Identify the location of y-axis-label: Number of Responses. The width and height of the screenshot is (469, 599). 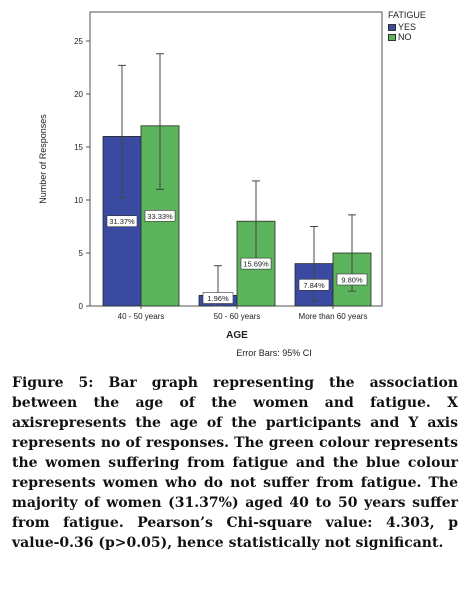
(43, 159).